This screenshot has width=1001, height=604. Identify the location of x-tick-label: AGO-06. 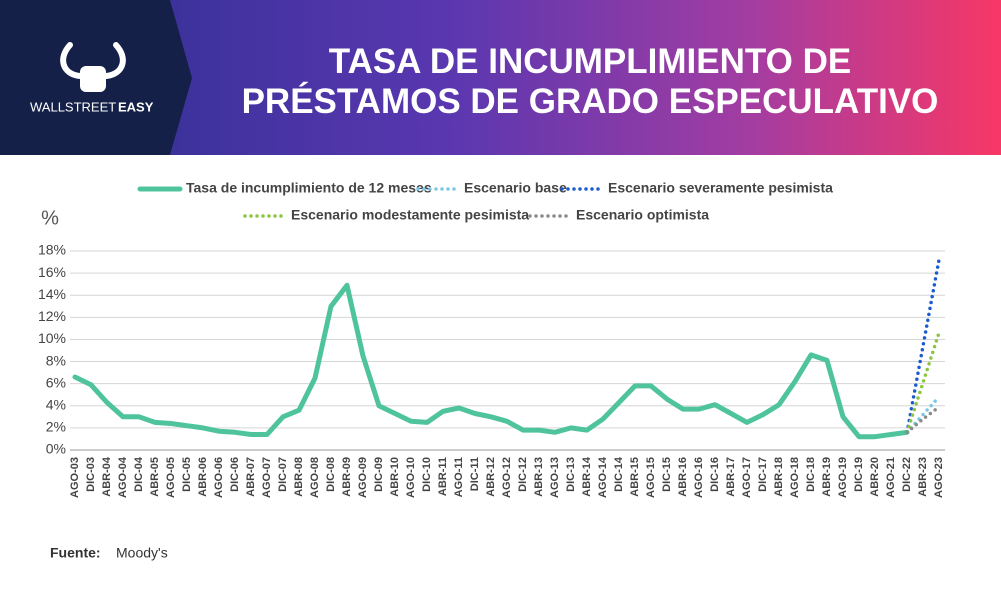
(219, 477).